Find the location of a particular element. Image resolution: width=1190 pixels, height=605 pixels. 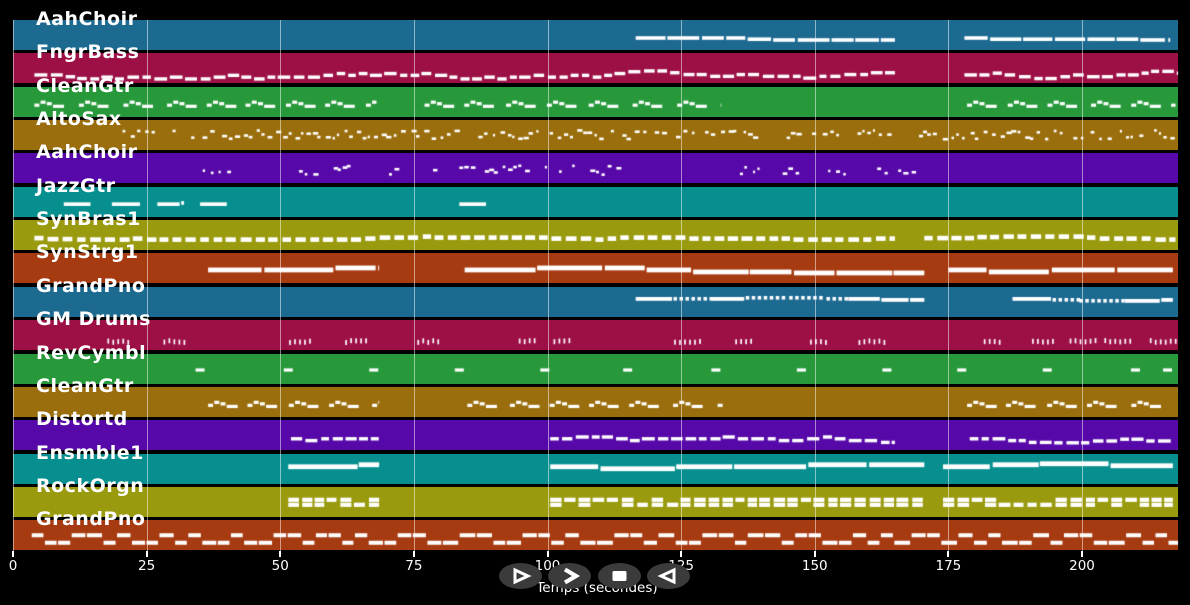

stop-icon is located at coordinates (619, 576).